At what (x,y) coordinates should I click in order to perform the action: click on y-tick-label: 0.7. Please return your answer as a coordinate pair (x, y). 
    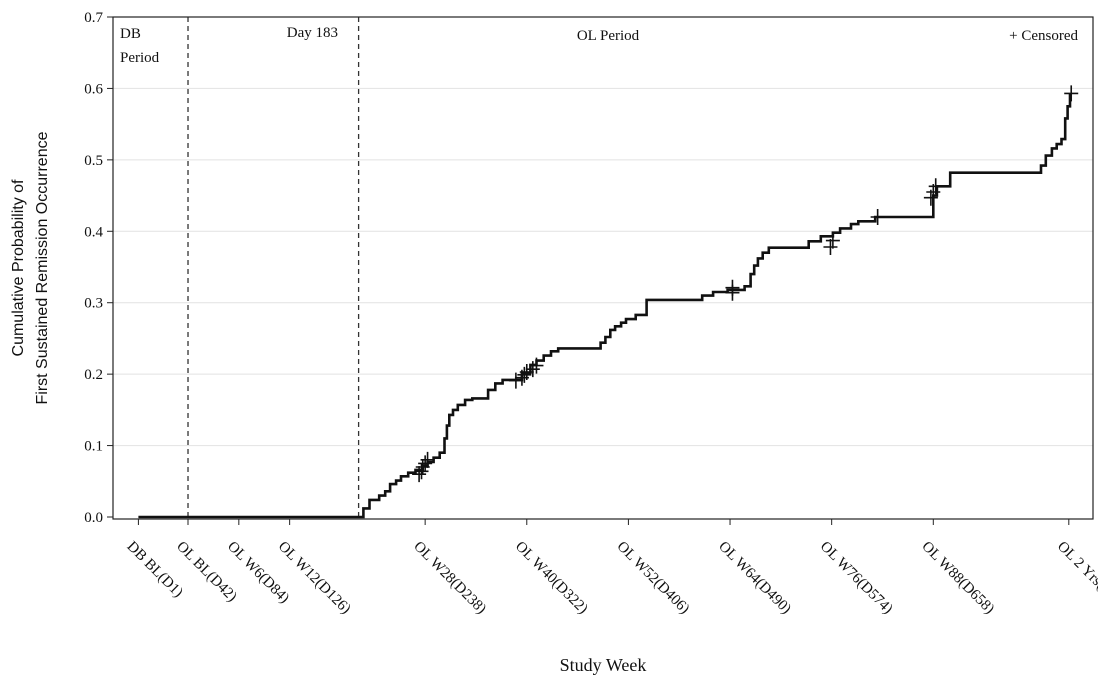
    Looking at the image, I should click on (93, 18).